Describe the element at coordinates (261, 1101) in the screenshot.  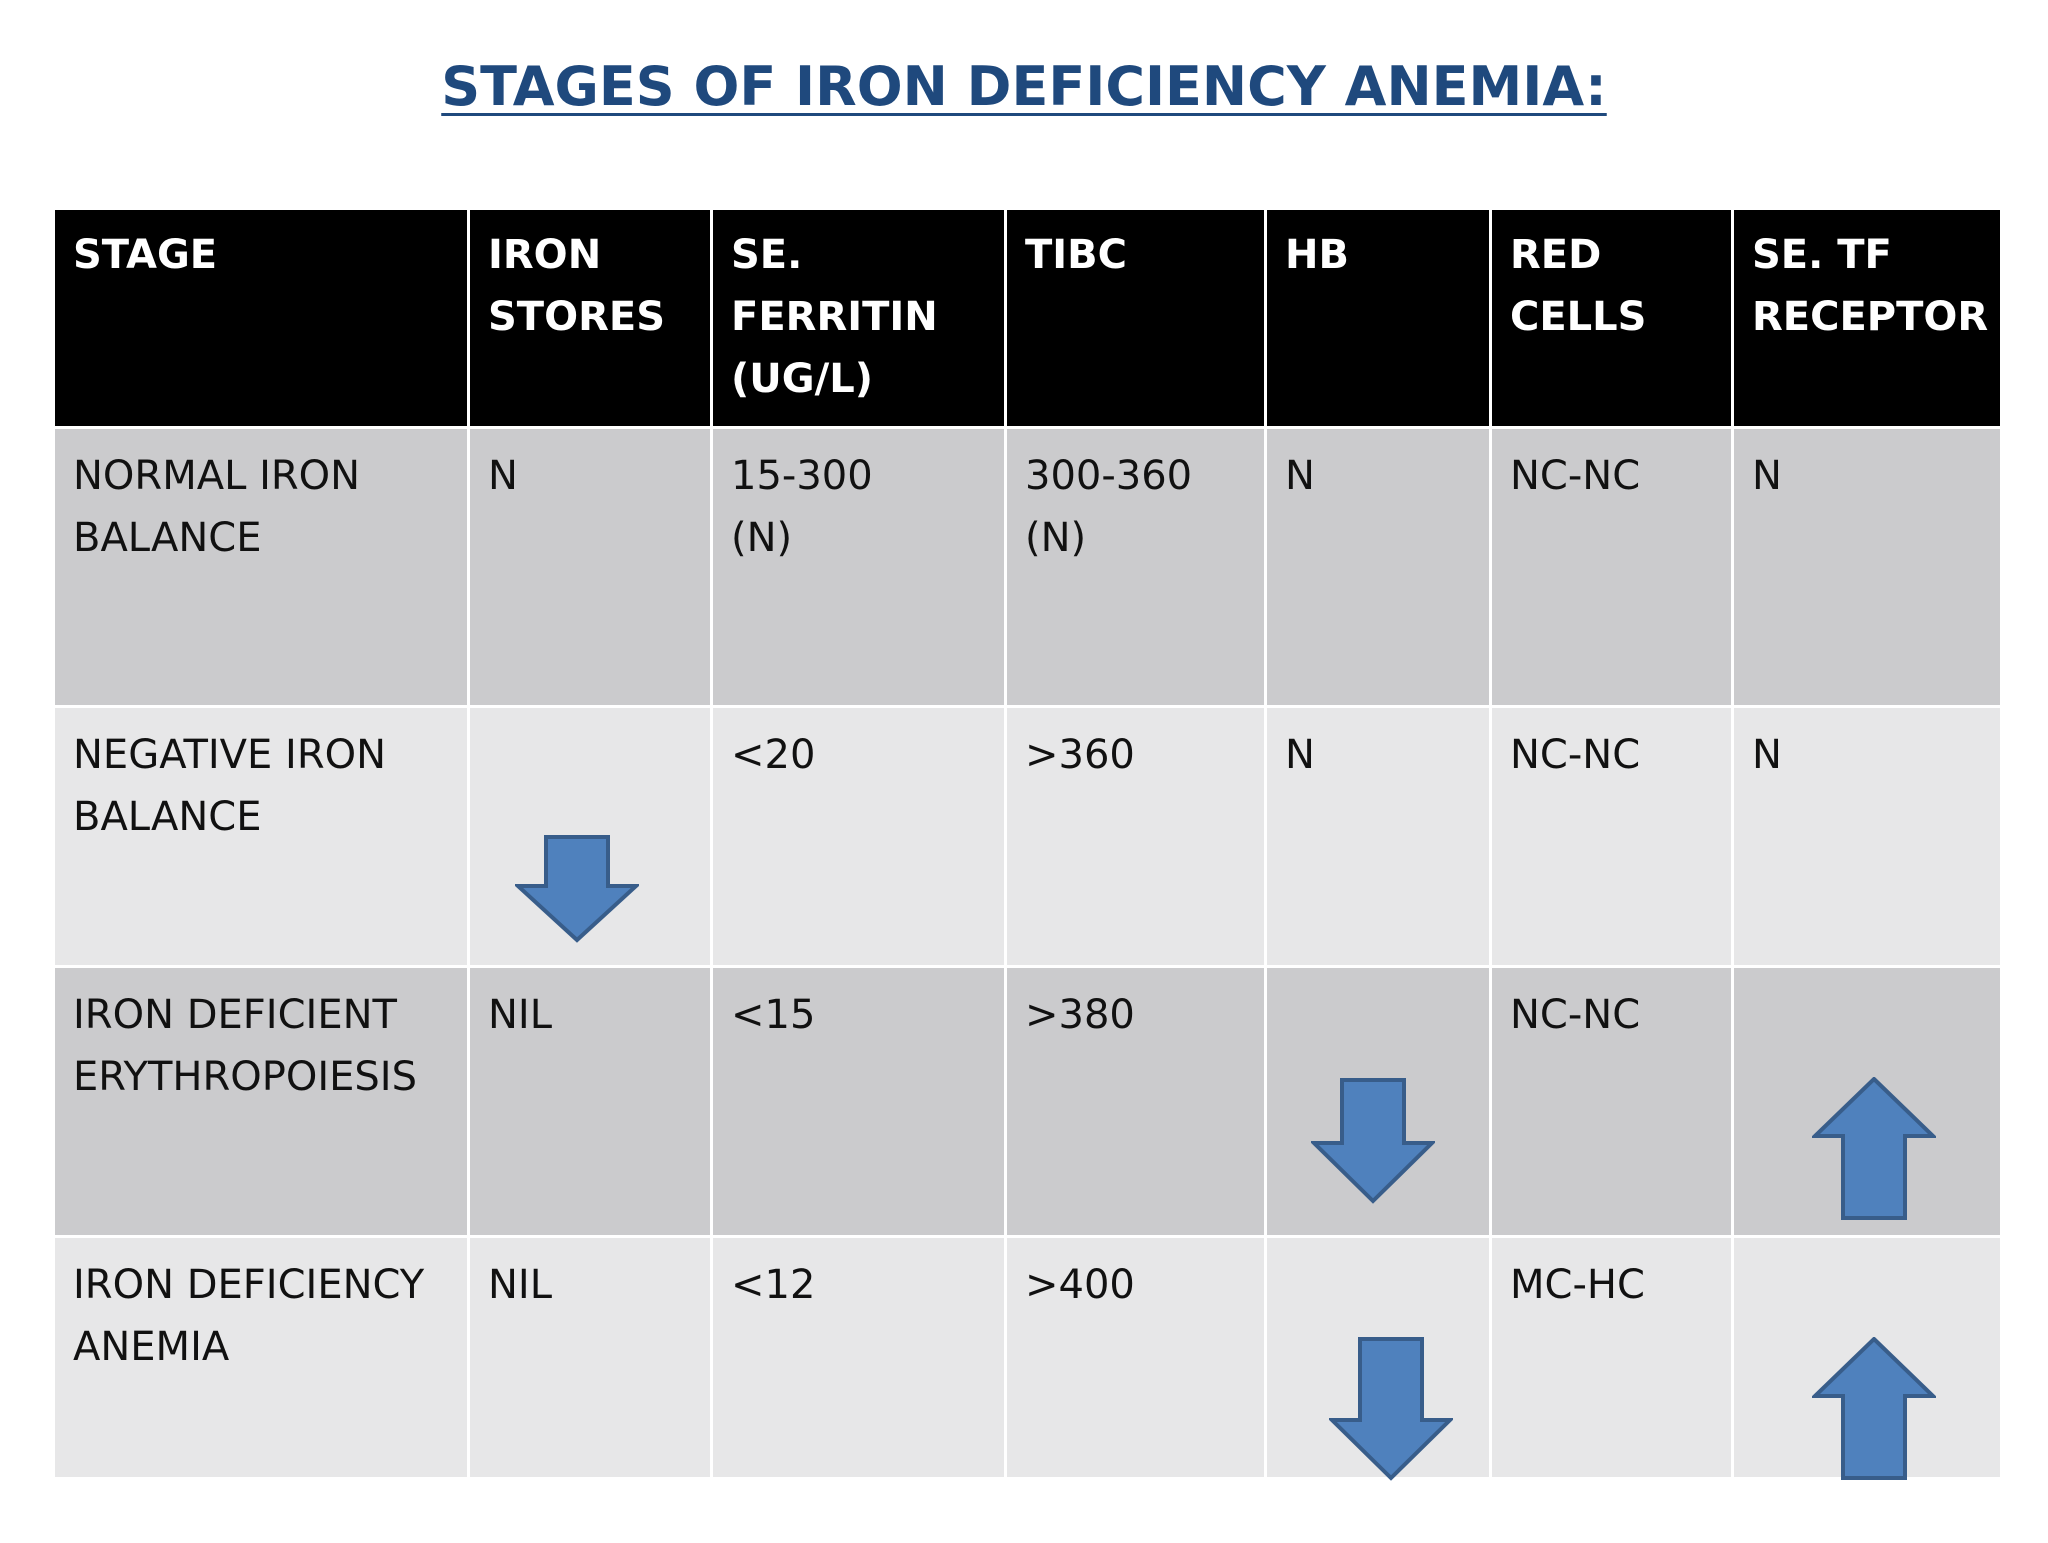
I see `cell-stage: IRON DEFICIENT ERYTHROPOIESIS` at that location.